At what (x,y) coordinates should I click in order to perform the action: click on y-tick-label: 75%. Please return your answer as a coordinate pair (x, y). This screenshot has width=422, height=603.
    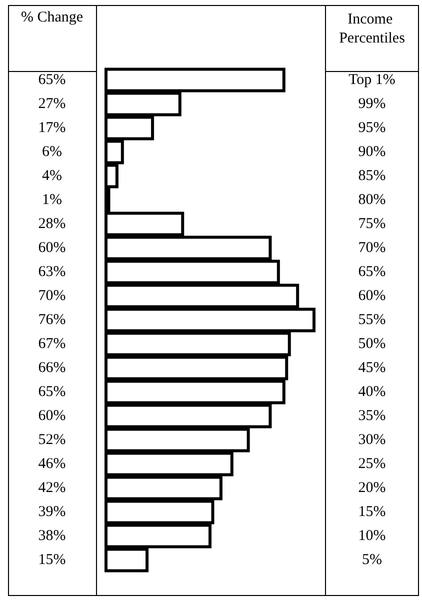
    Looking at the image, I should click on (372, 224).